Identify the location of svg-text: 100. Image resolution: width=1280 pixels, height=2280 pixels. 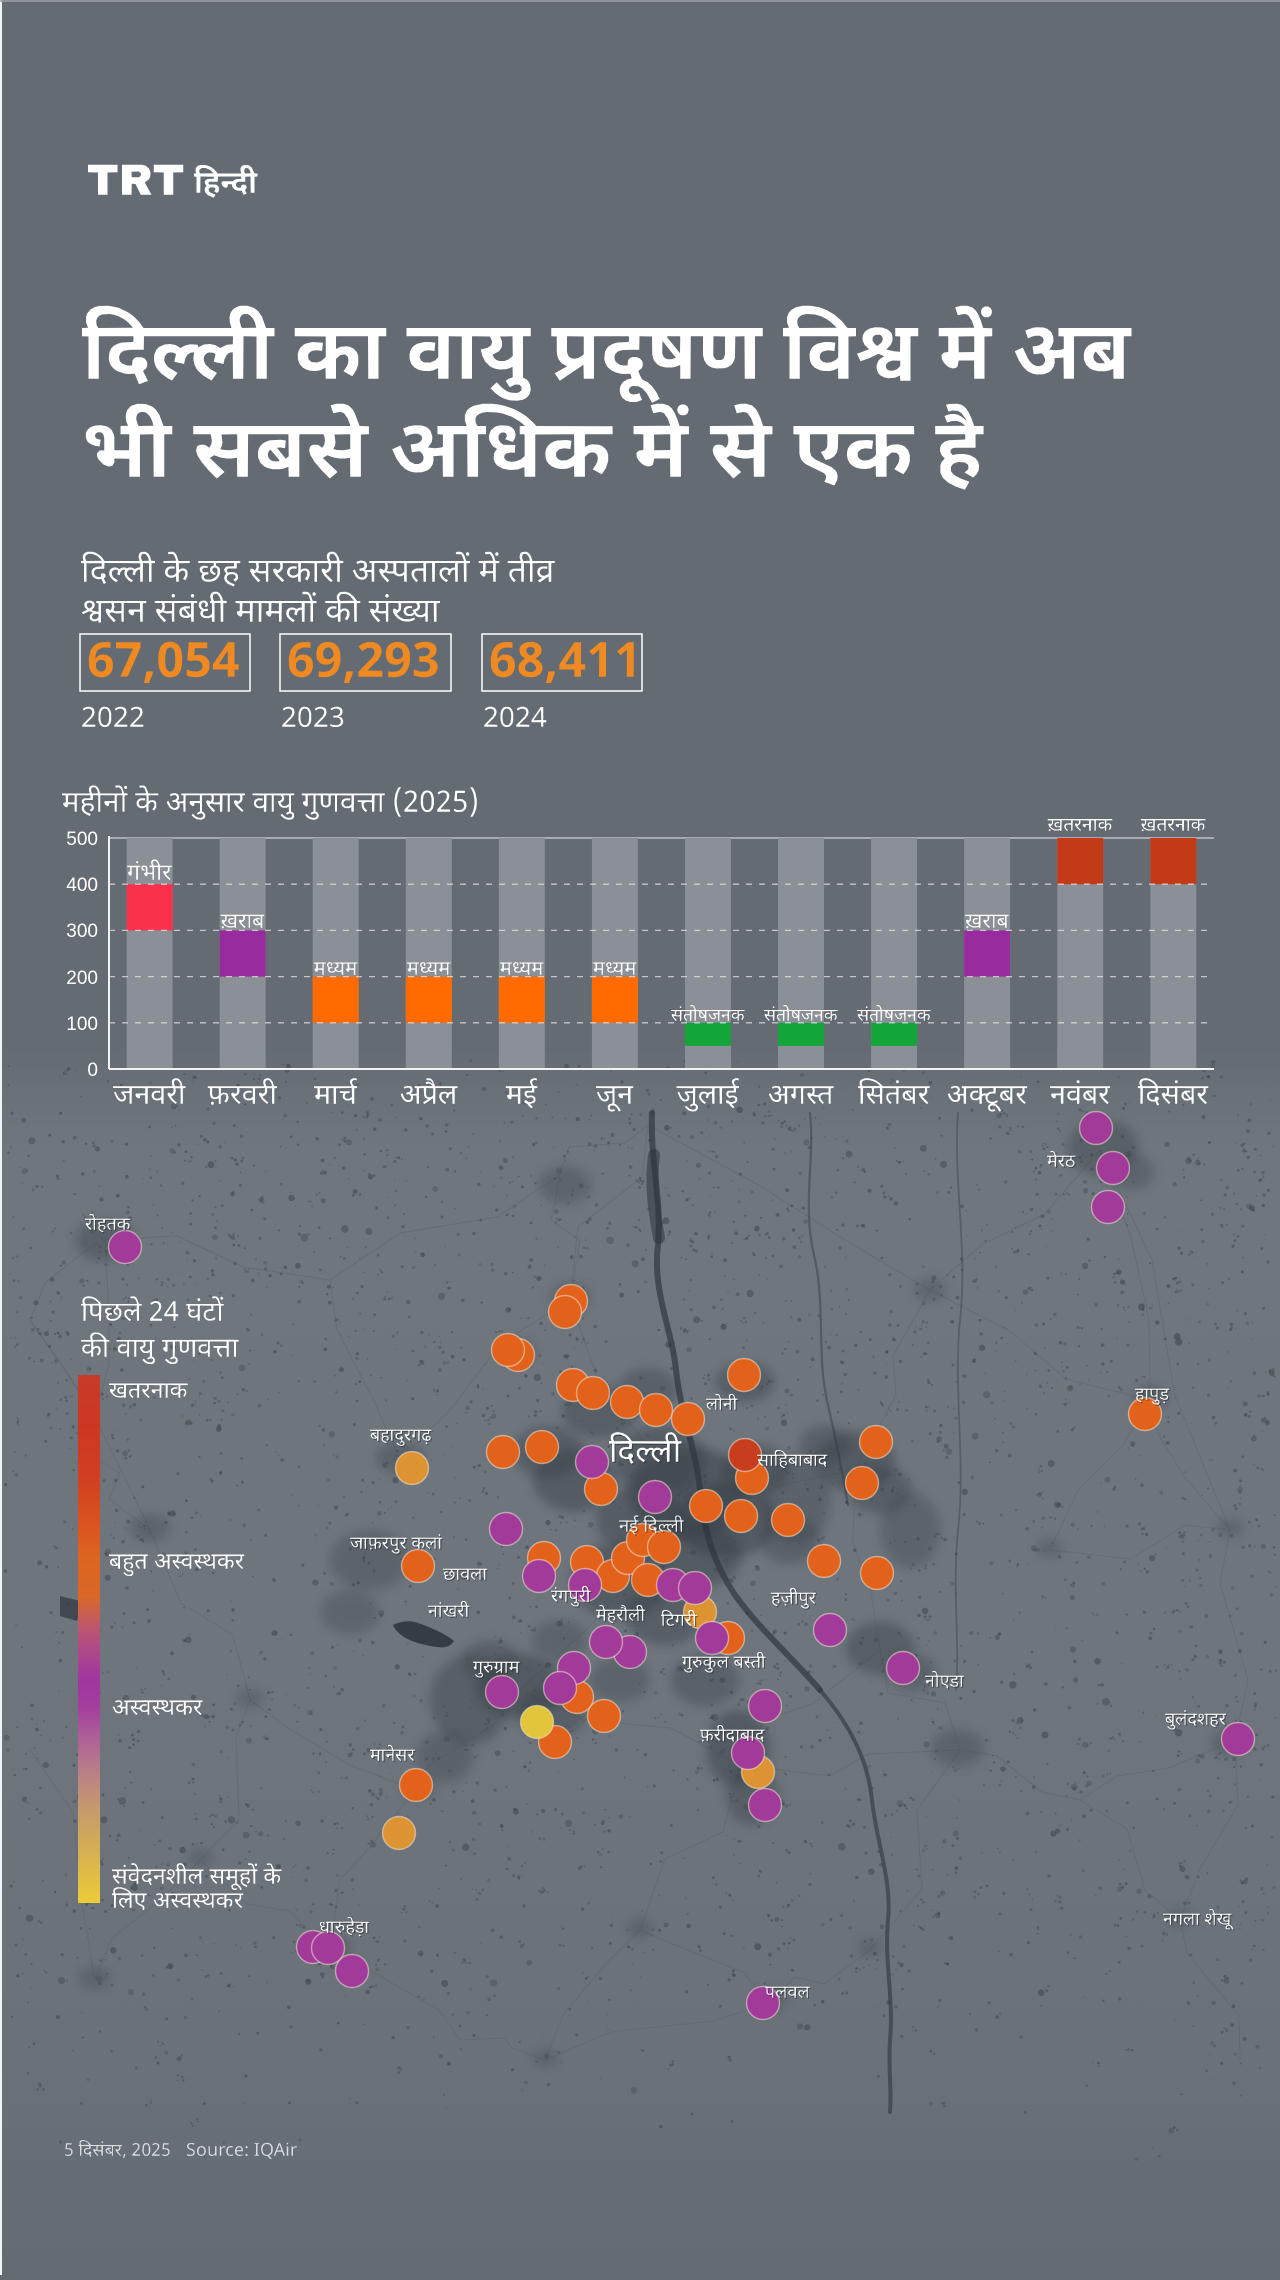
(82, 1024).